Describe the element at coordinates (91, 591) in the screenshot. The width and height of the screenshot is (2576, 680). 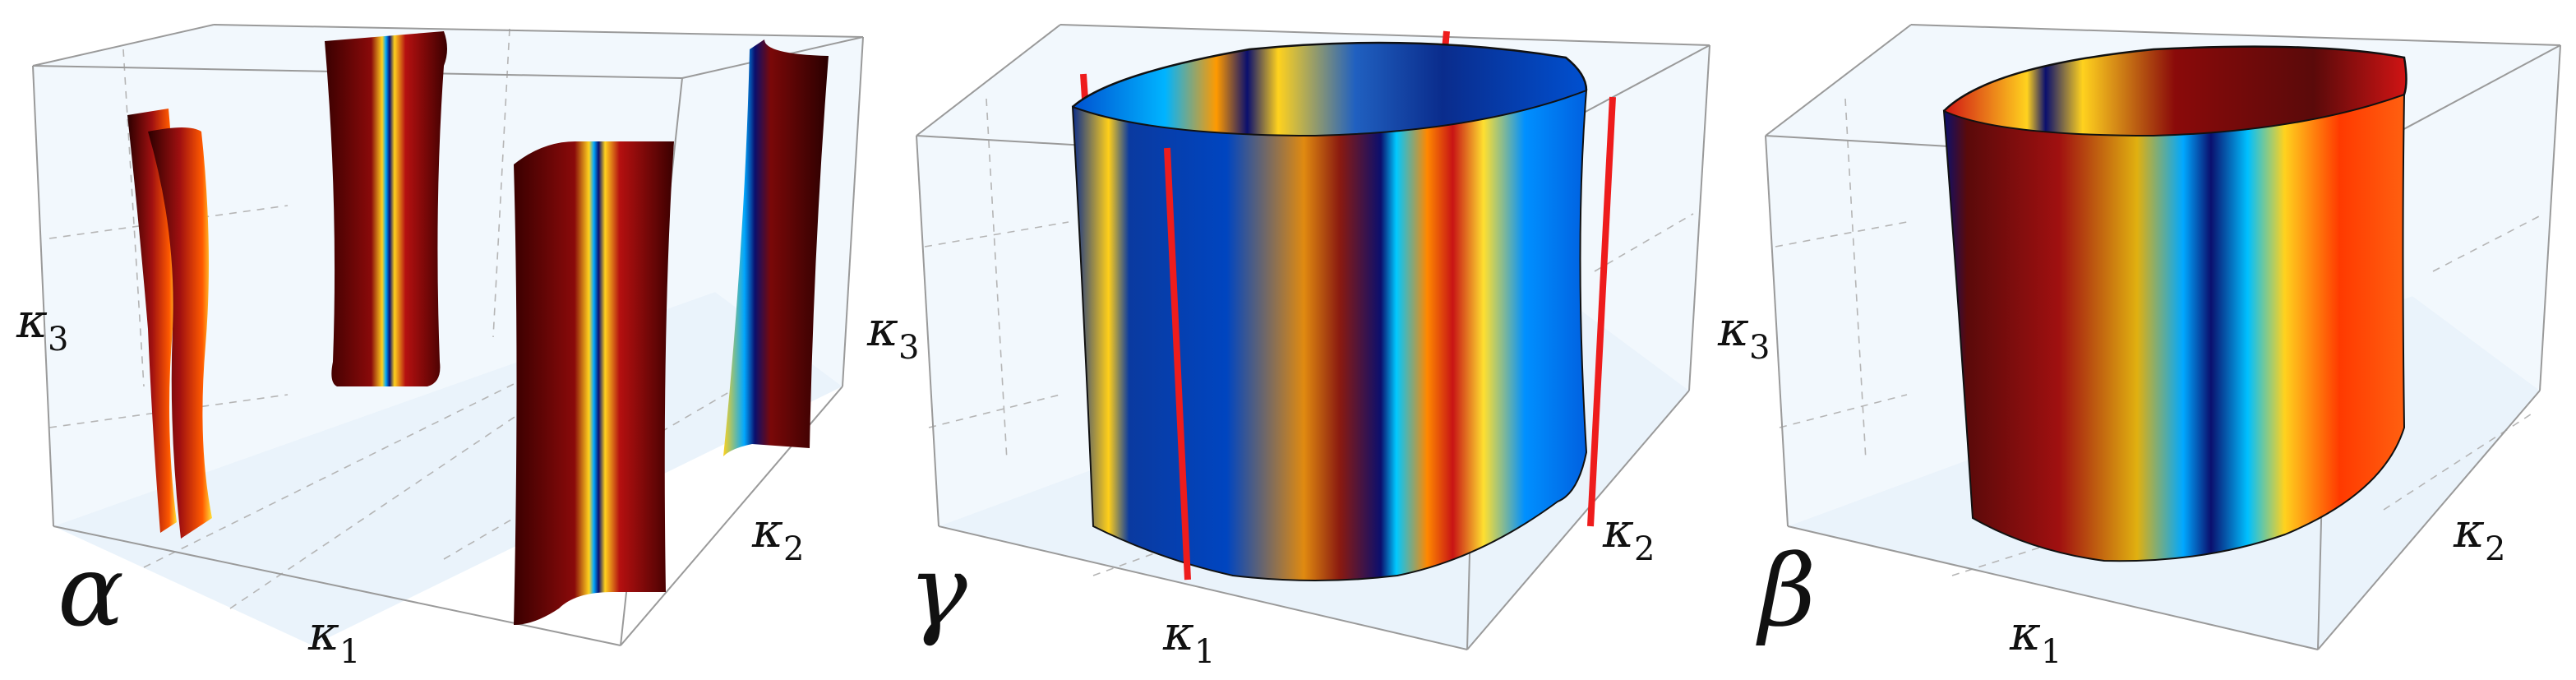
I see `panel-label-alpha: α` at that location.